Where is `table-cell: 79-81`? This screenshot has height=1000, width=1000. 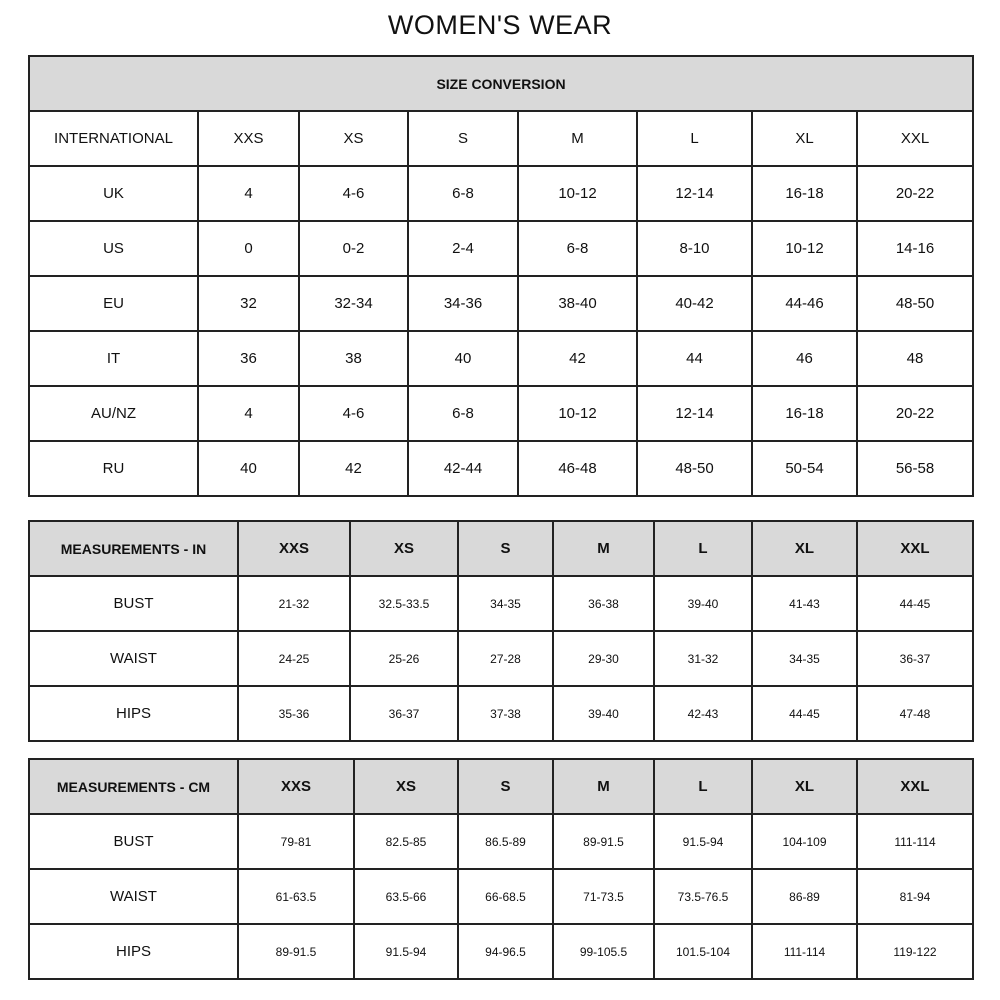
table-cell: 79-81 is located at coordinates (296, 841).